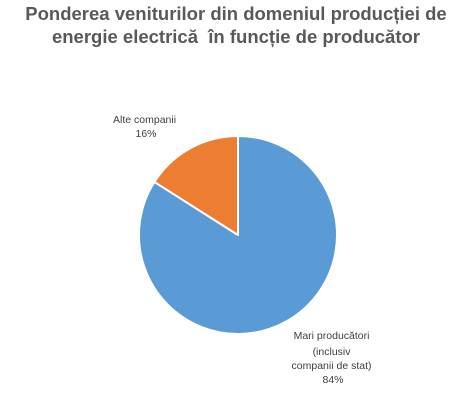 The height and width of the screenshot is (400, 472). Describe the element at coordinates (144, 120) in the screenshot. I see `data-label-alte-line-1: Alte companii` at that location.